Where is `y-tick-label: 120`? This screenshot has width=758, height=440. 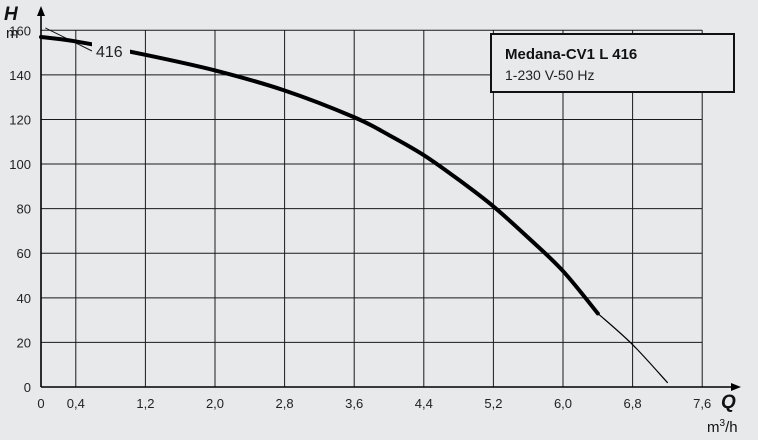 y-tick-label: 120 is located at coordinates (20, 119).